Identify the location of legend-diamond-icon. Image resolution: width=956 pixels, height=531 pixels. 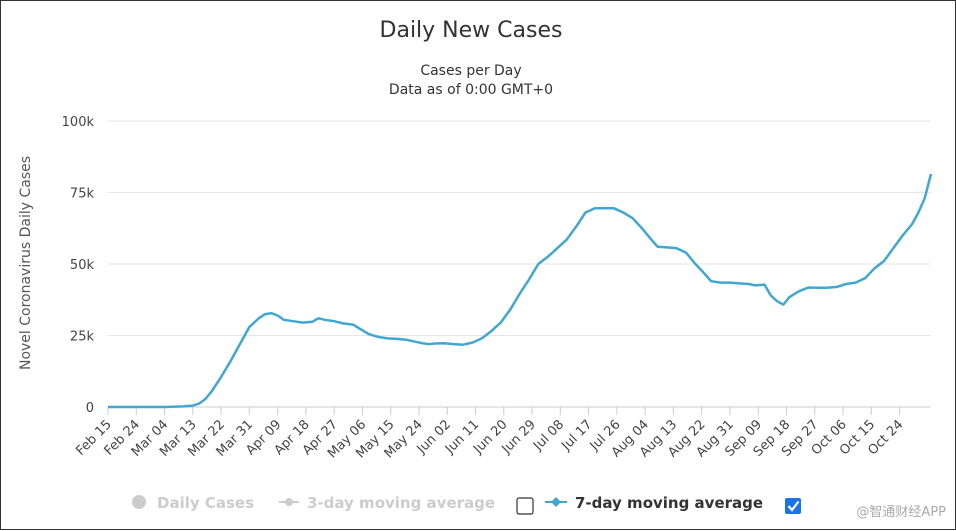
(556, 502).